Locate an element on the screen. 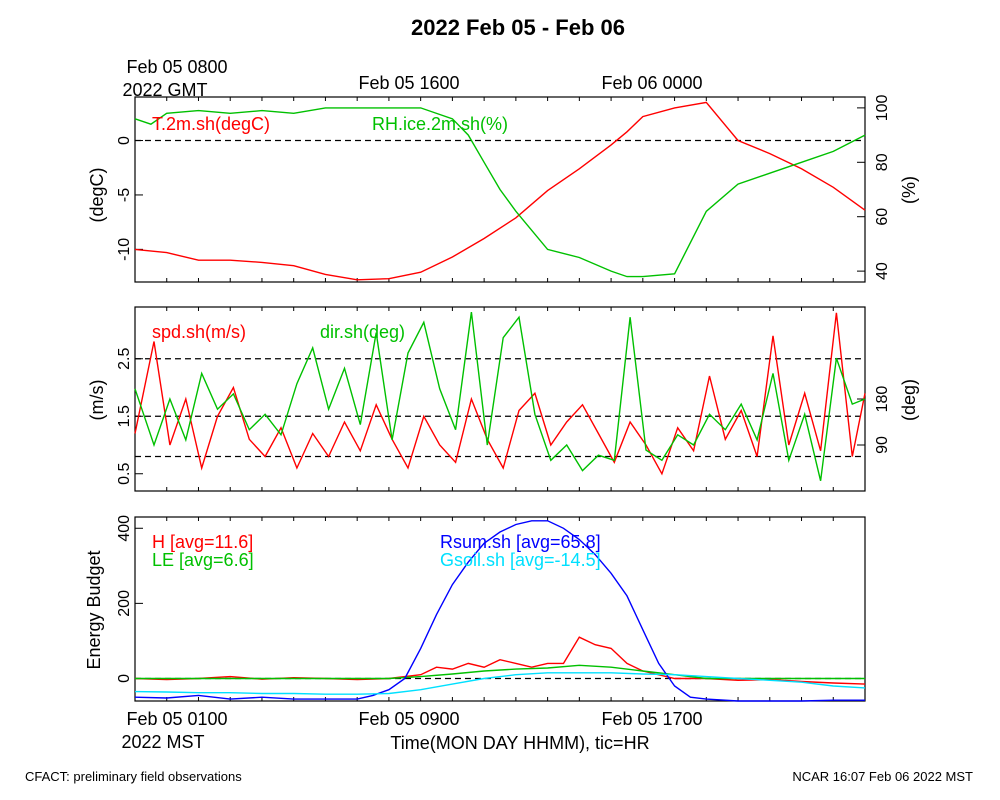 The width and height of the screenshot is (1000, 800). bottom-time-label-0-line2: 2022 MST is located at coordinates (162, 742).